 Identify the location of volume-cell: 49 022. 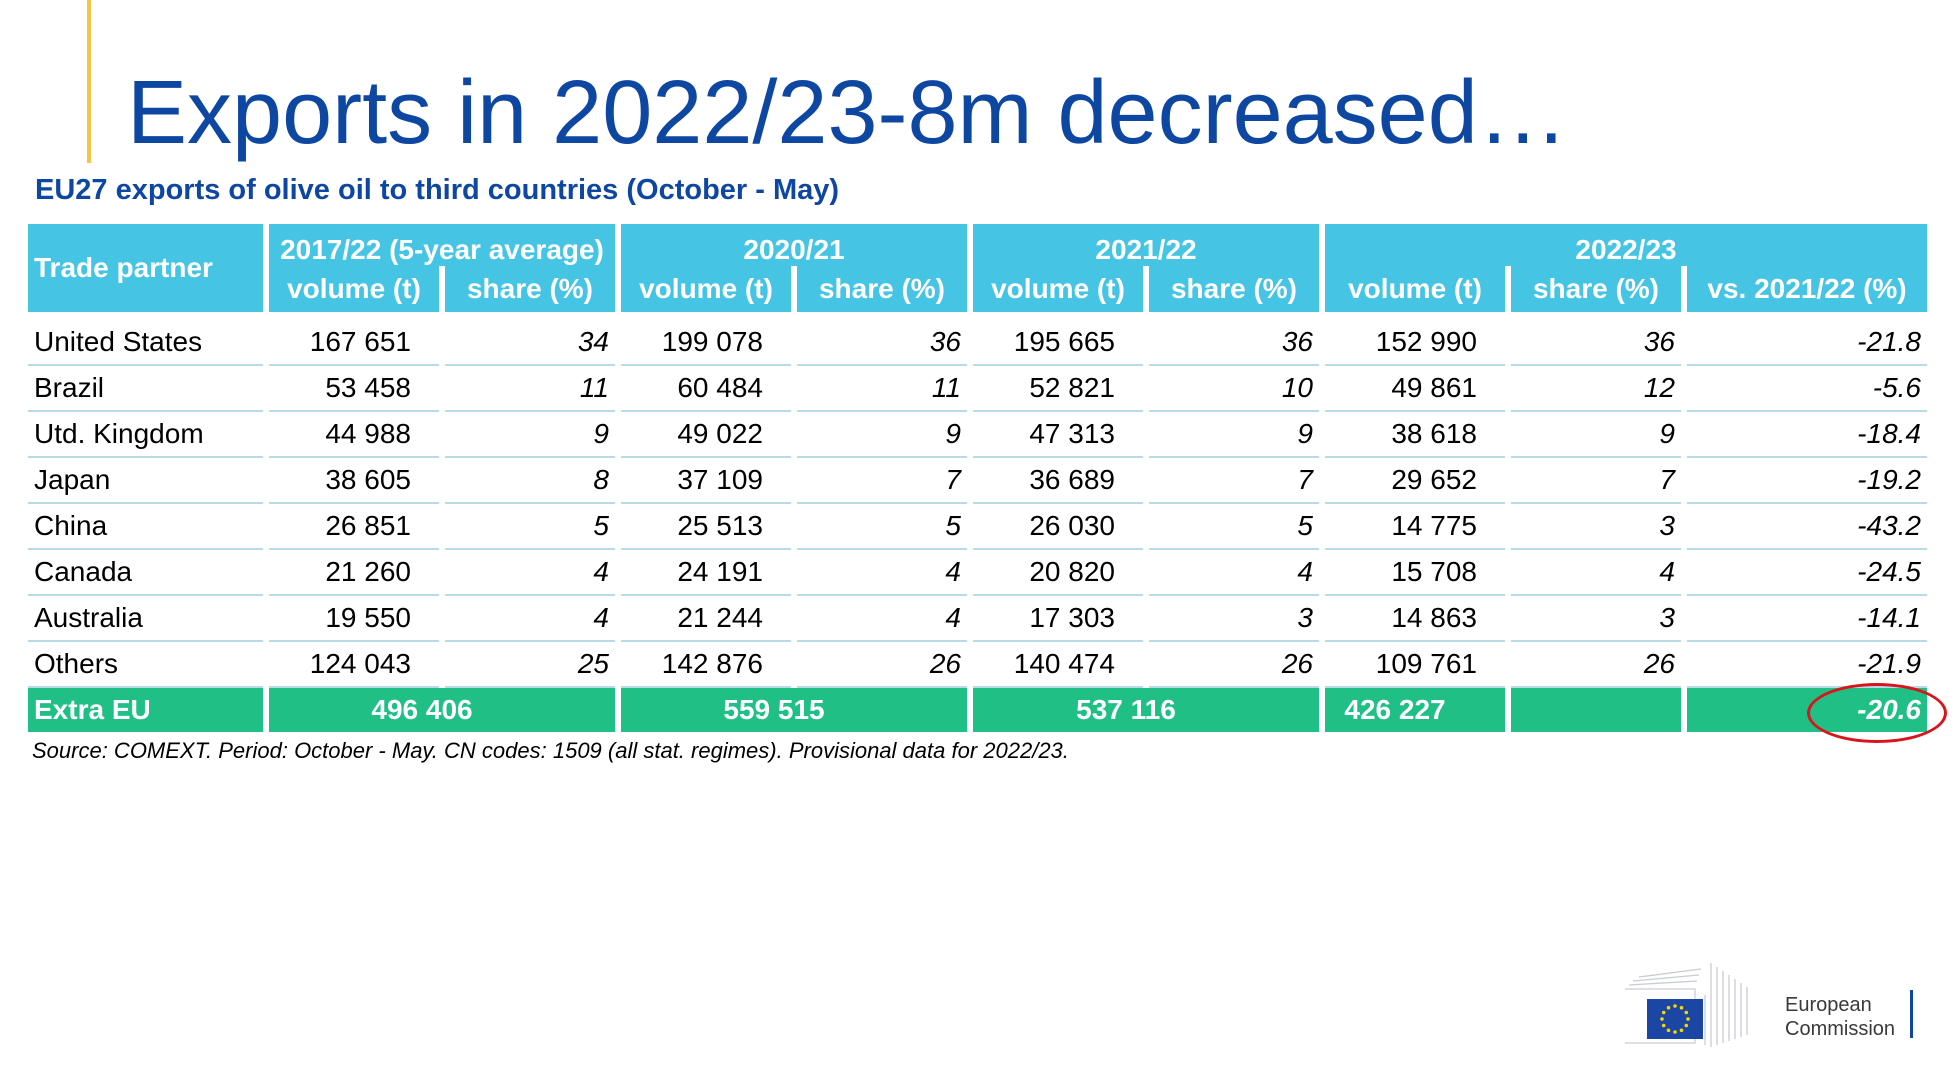
(706, 435).